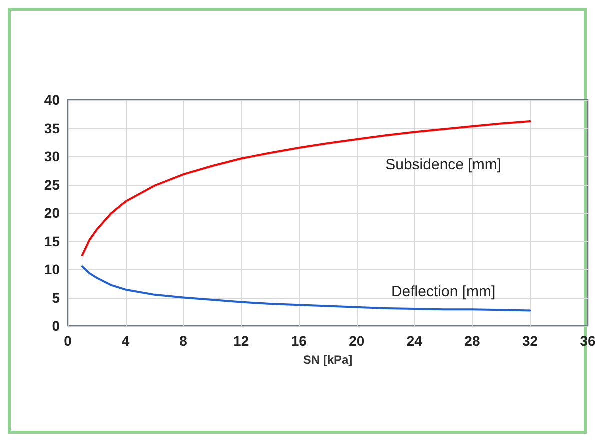 This screenshot has width=595, height=442. Describe the element at coordinates (126, 341) in the screenshot. I see `x-tick-label: 4` at that location.